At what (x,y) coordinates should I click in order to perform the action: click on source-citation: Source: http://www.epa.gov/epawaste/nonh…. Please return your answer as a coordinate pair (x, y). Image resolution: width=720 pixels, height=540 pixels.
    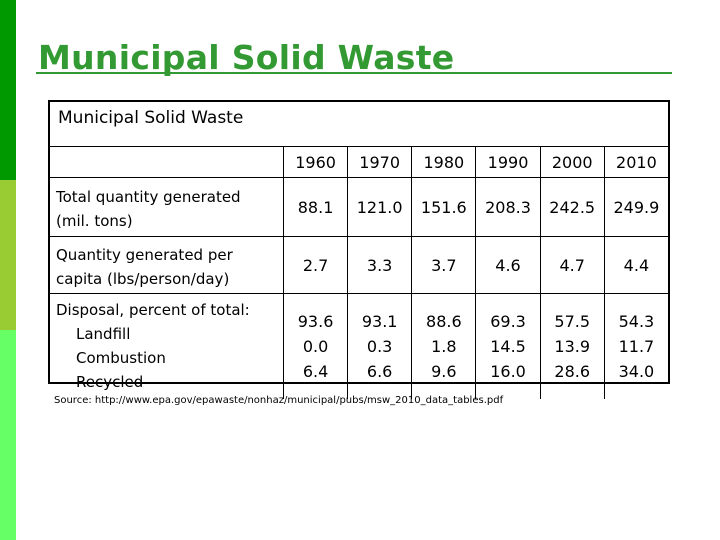
    Looking at the image, I should click on (279, 400).